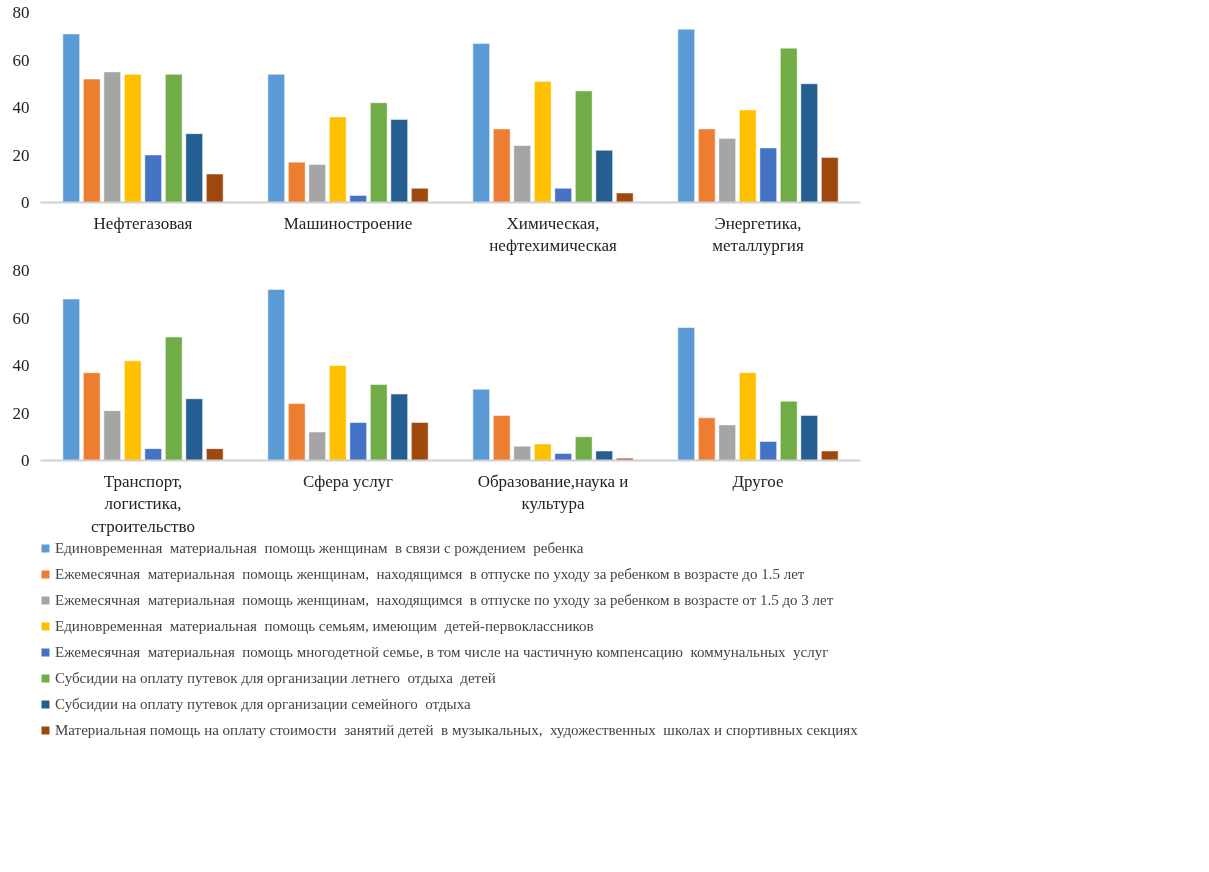 The width and height of the screenshot is (1209, 872). What do you see at coordinates (143, 223) in the screenshot?
I see `x-tick-label: Нефтегазовая` at bounding box center [143, 223].